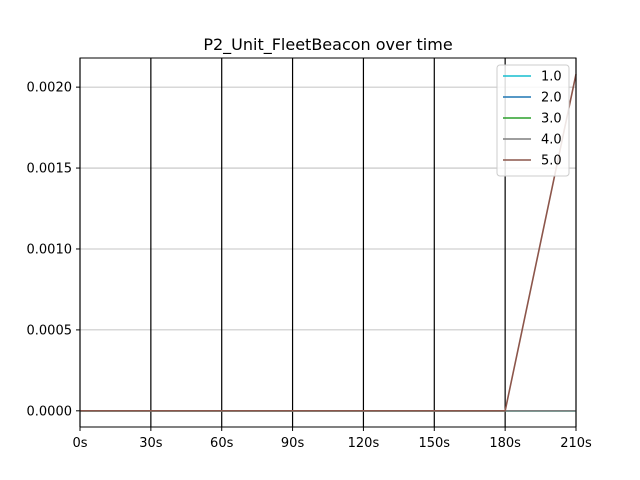  Describe the element at coordinates (79, 443) in the screenshot. I see `x-tick-label-0: 0s` at that location.